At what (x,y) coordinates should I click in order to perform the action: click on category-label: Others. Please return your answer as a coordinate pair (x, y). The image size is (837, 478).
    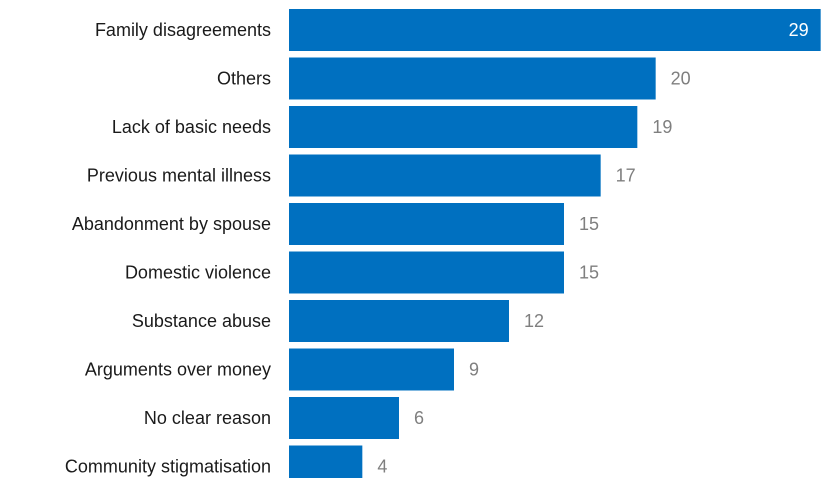
    Looking at the image, I should click on (244, 79).